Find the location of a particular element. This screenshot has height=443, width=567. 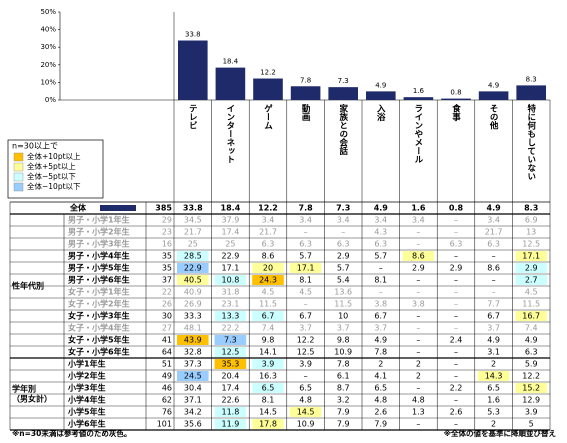

cell: 24.3 is located at coordinates (268, 280).